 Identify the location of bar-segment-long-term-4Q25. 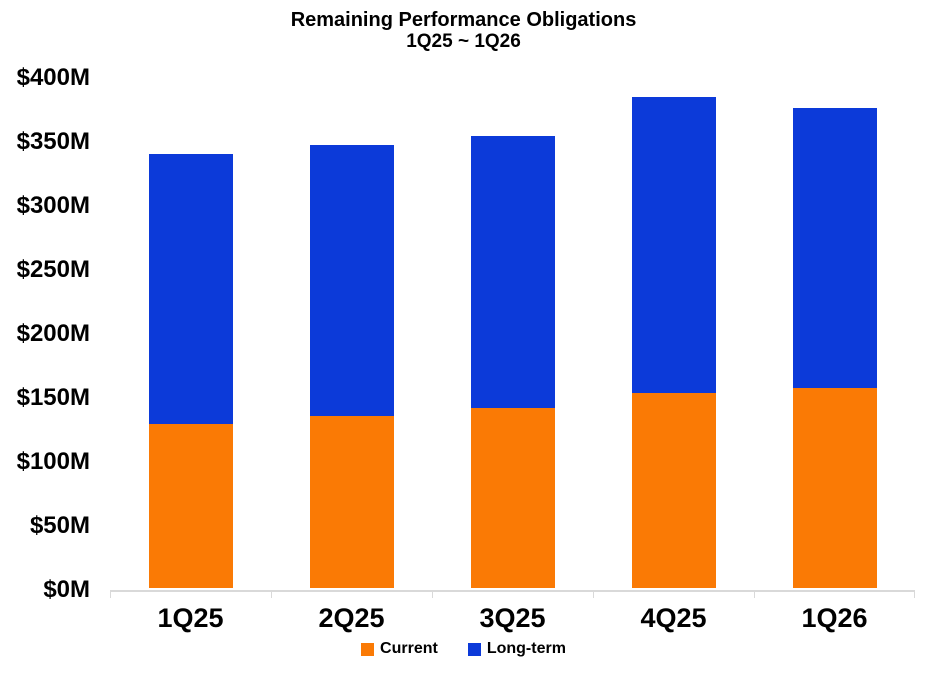
(673, 245).